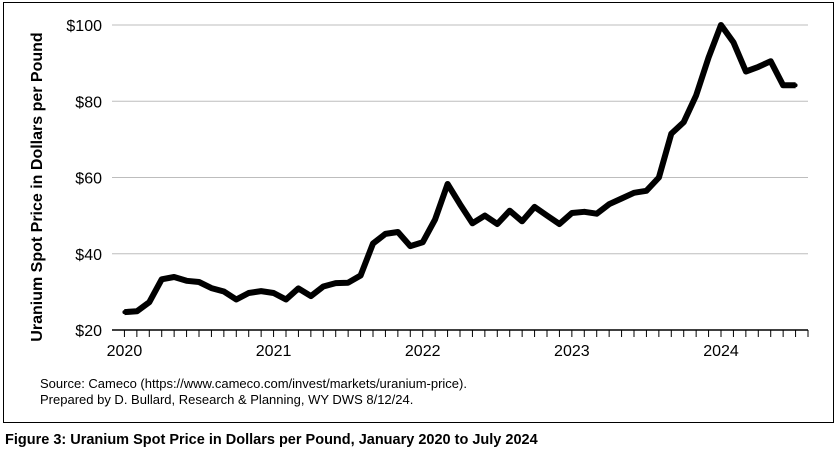  I want to click on y-tick-label: $100, so click(84, 26).